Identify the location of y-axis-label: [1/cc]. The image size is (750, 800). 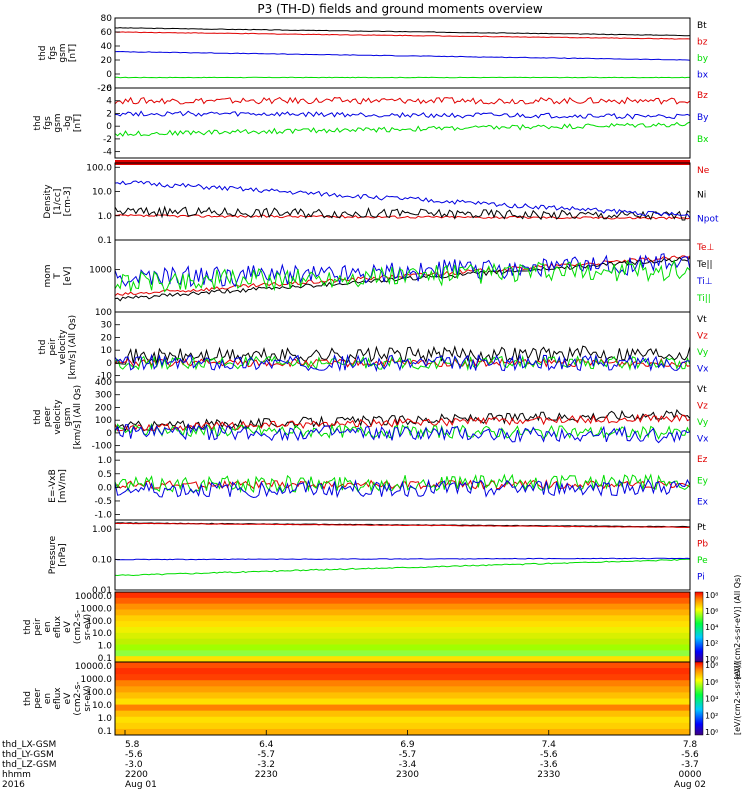
(58, 202).